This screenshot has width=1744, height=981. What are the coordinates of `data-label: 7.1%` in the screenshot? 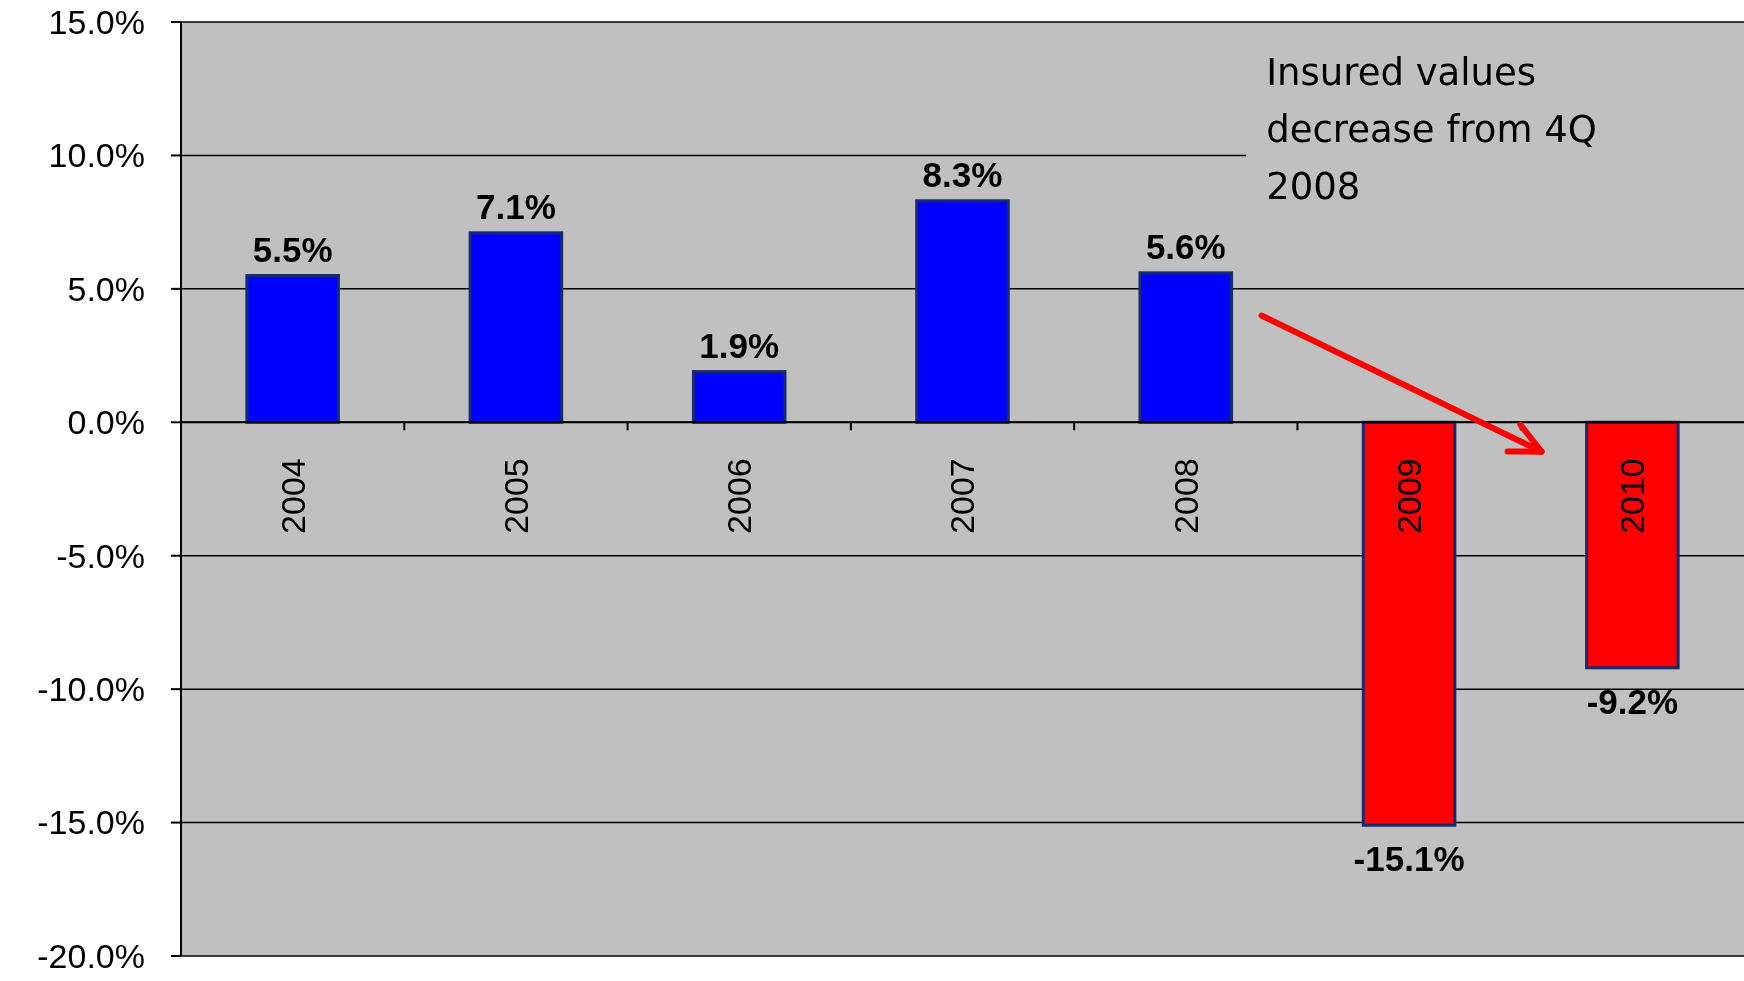 It's located at (516, 206).